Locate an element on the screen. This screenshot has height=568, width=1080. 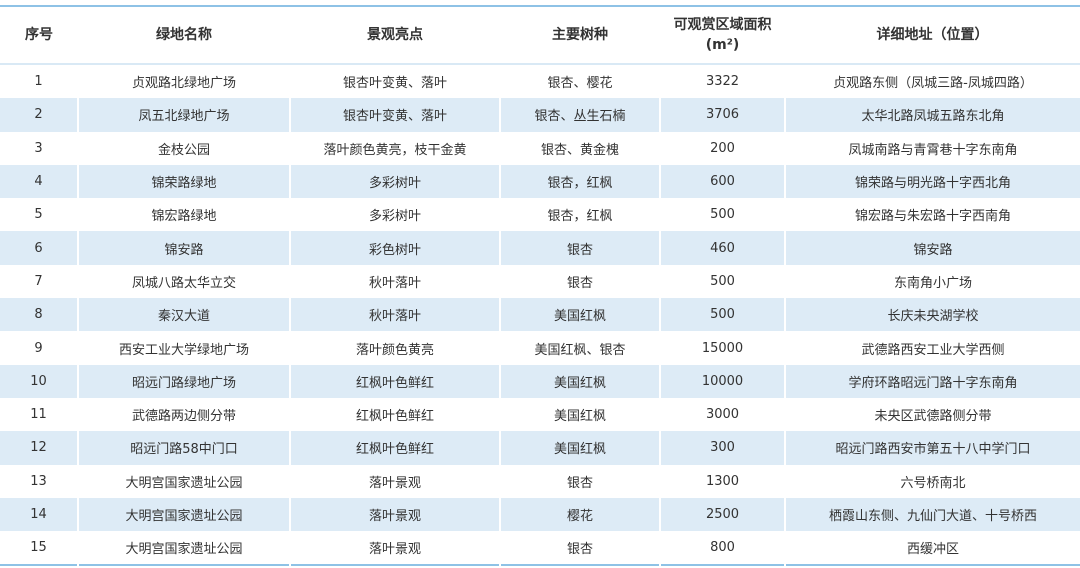
table-row: 6 锦安路 彩色树叶 银杏 460 锦安路 is located at coordinates (540, 248).